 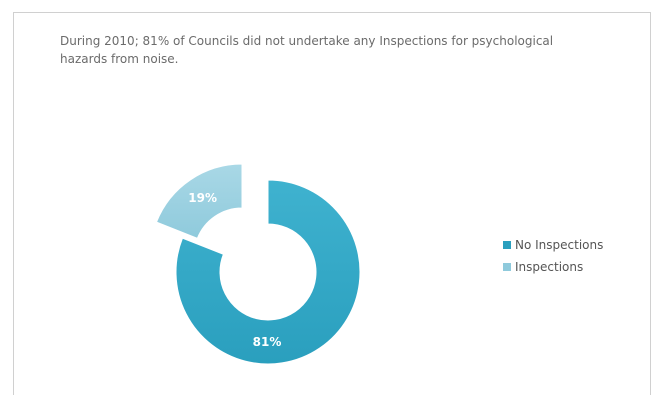 I want to click on legend-item-no-inspections: No Inspections, so click(x=553, y=245).